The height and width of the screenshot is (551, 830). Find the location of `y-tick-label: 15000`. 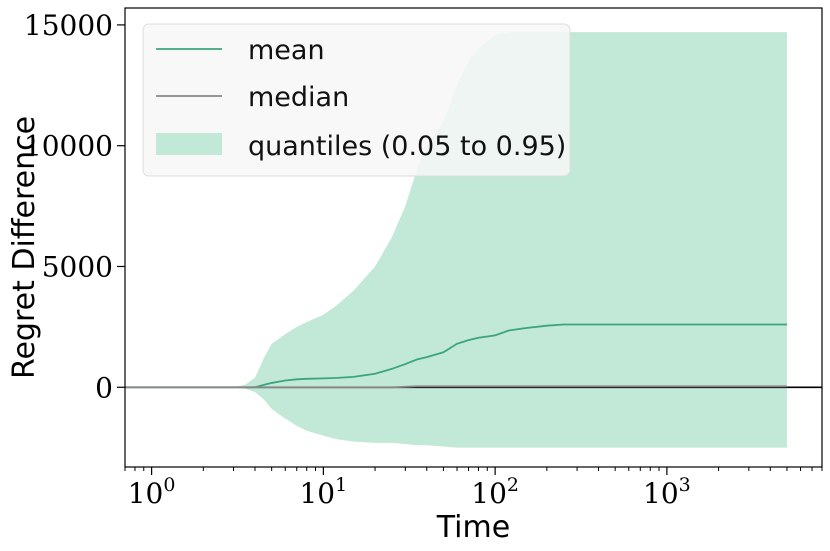

y-tick-label: 15000 is located at coordinates (68, 25).